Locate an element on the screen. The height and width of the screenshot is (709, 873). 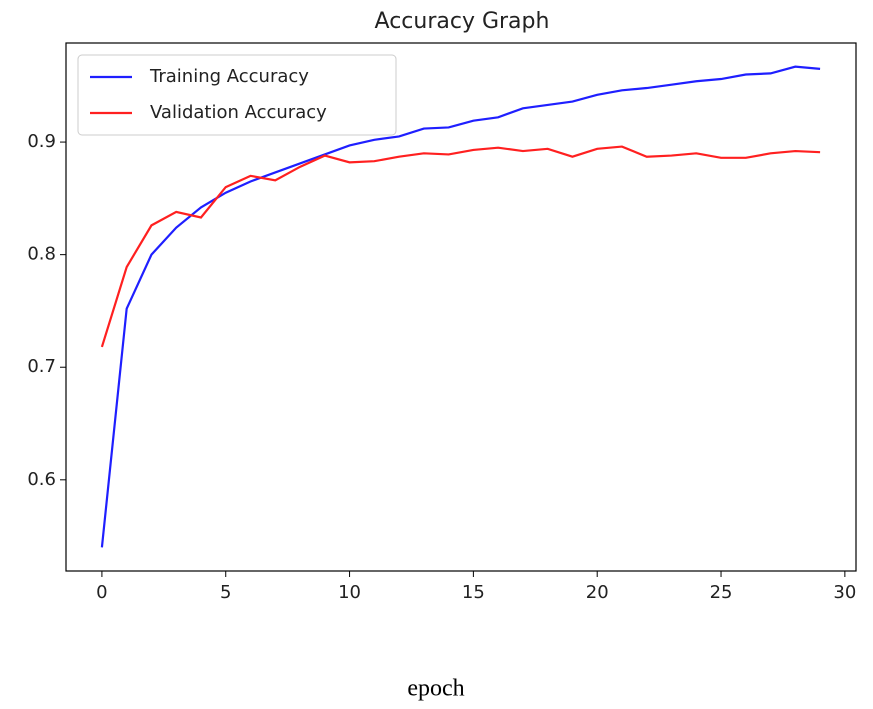
x-tick-label: 10 is located at coordinates (349, 592).